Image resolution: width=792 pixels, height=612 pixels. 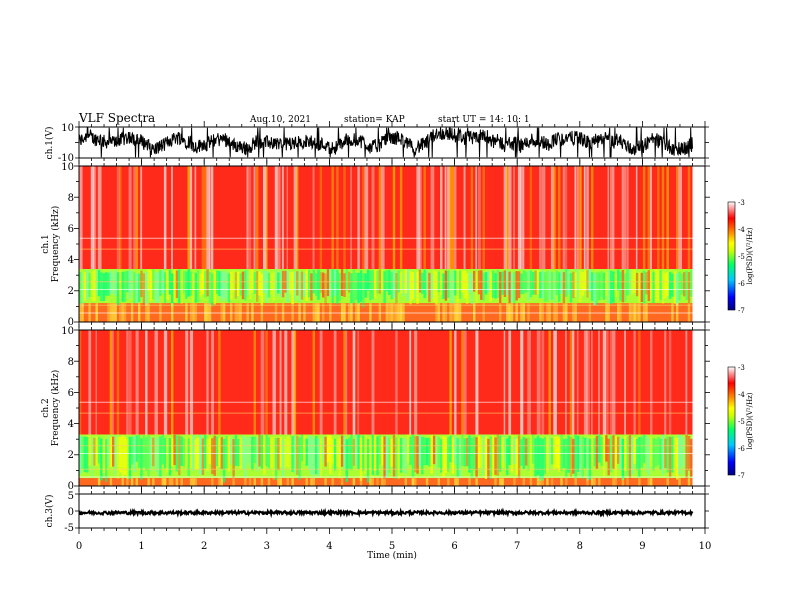 I want to click on xtick-label-7: 7, so click(x=517, y=546).